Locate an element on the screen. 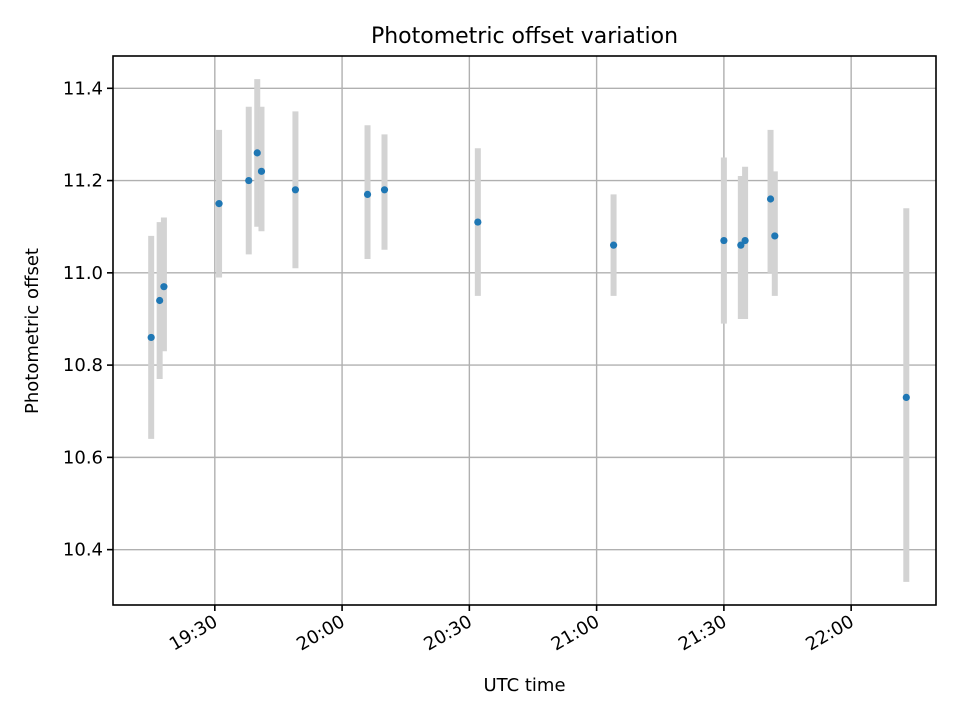 The image size is (960, 720). y-tick-label: 10.4 is located at coordinates (83, 550).